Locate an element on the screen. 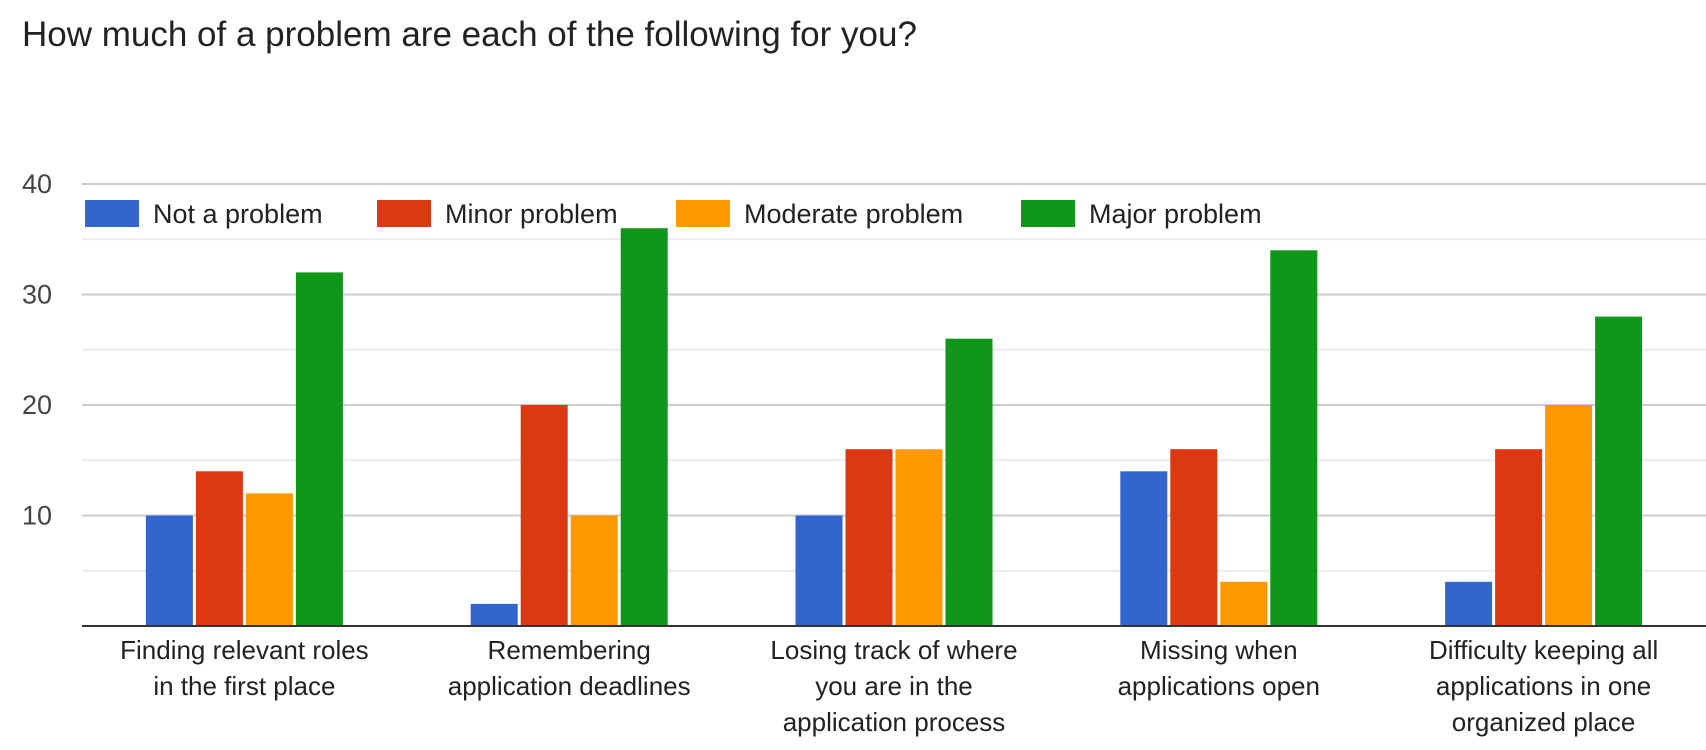 The width and height of the screenshot is (1706, 750). legend-item: Major problem is located at coordinates (1141, 214).